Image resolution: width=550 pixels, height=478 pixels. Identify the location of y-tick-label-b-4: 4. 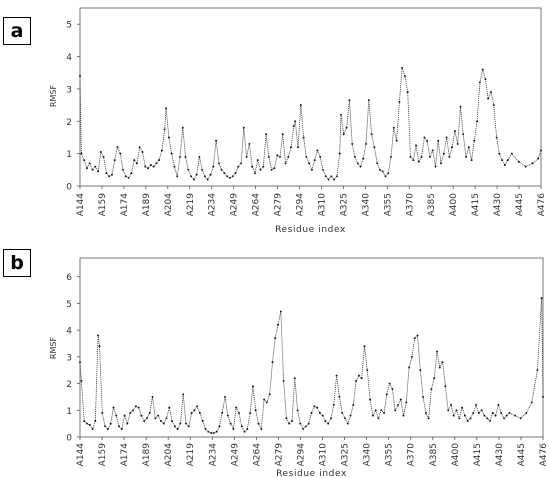
(69, 332).